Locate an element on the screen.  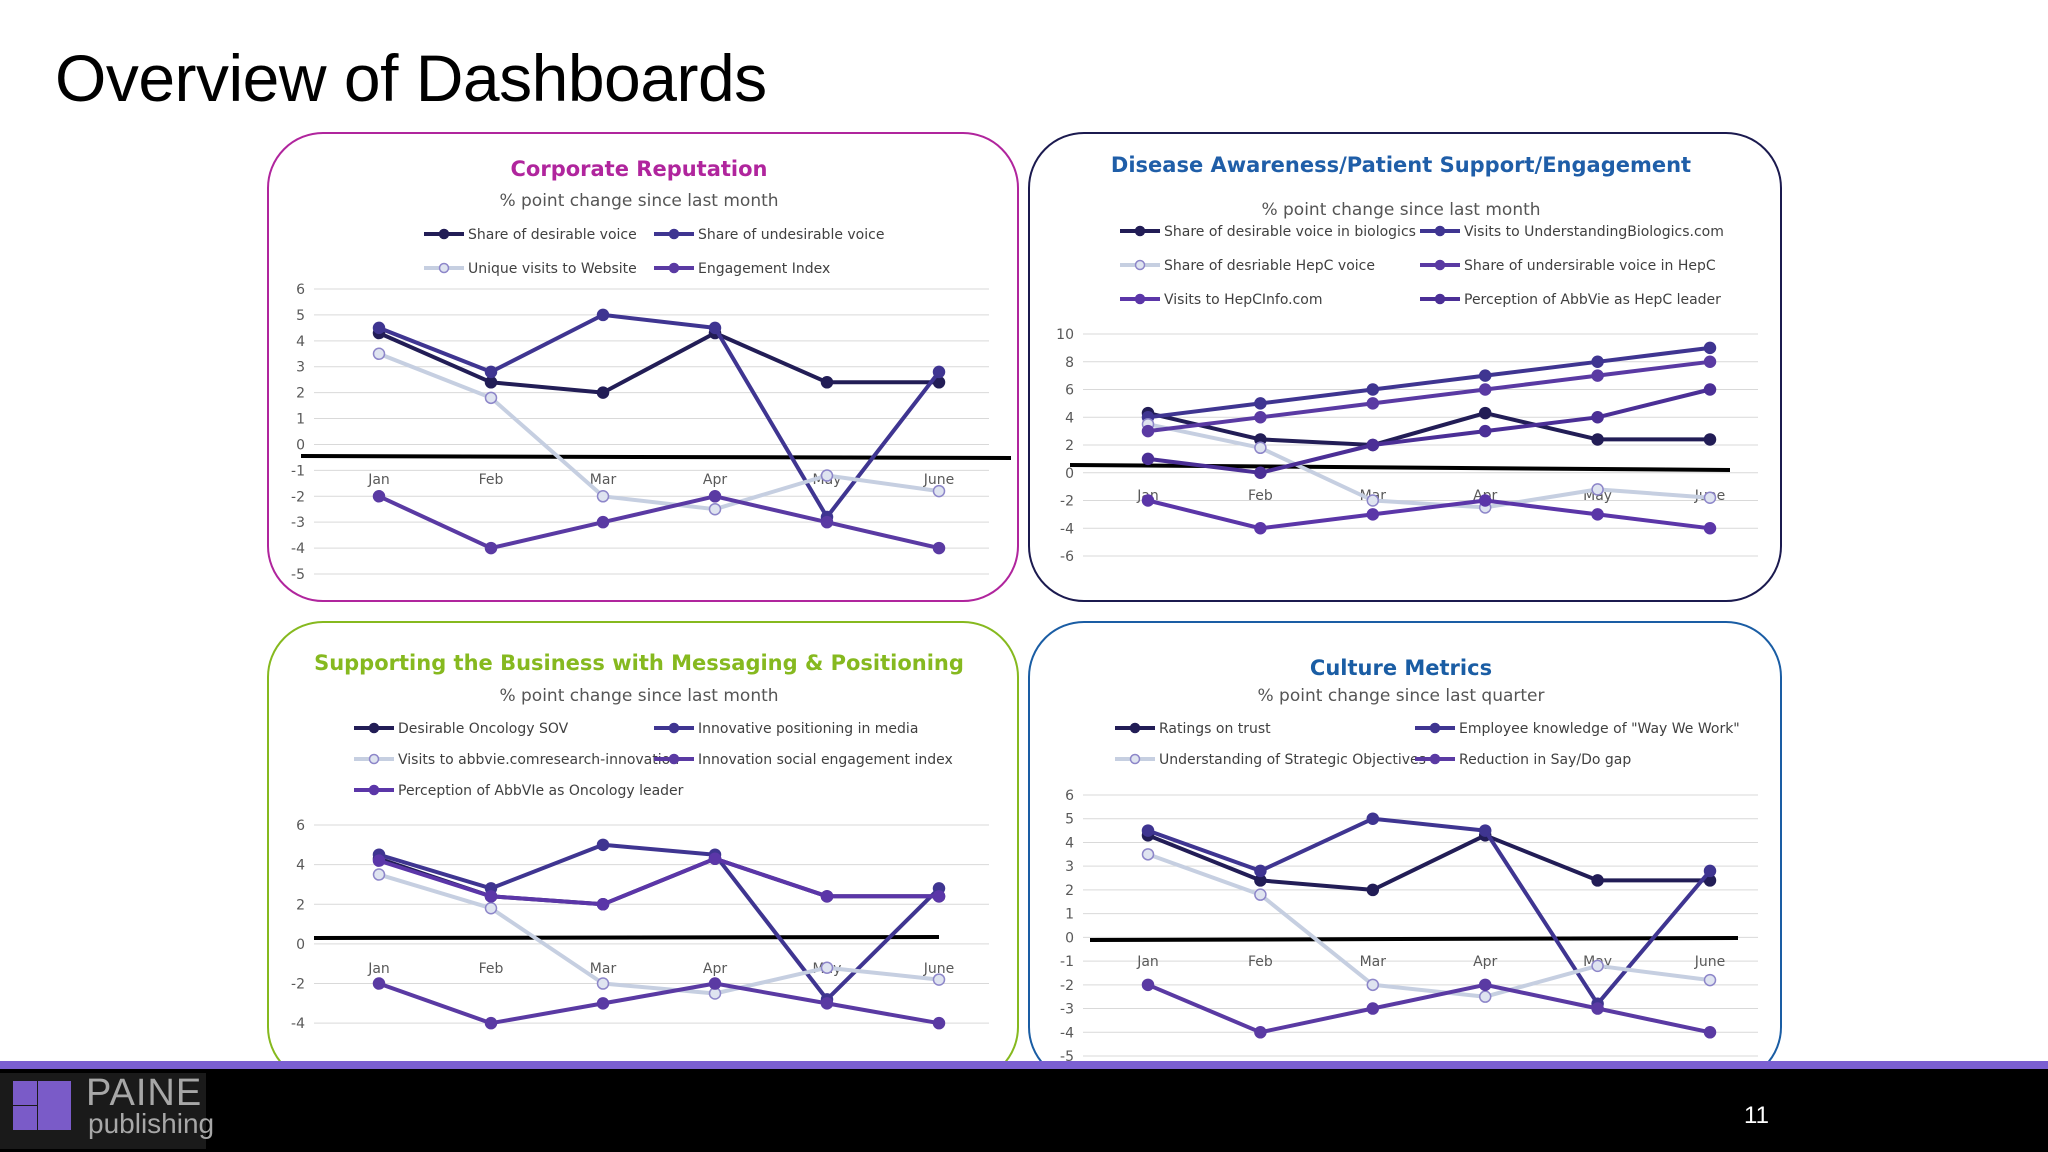
y-tick-label: 4 is located at coordinates (1069, 843).